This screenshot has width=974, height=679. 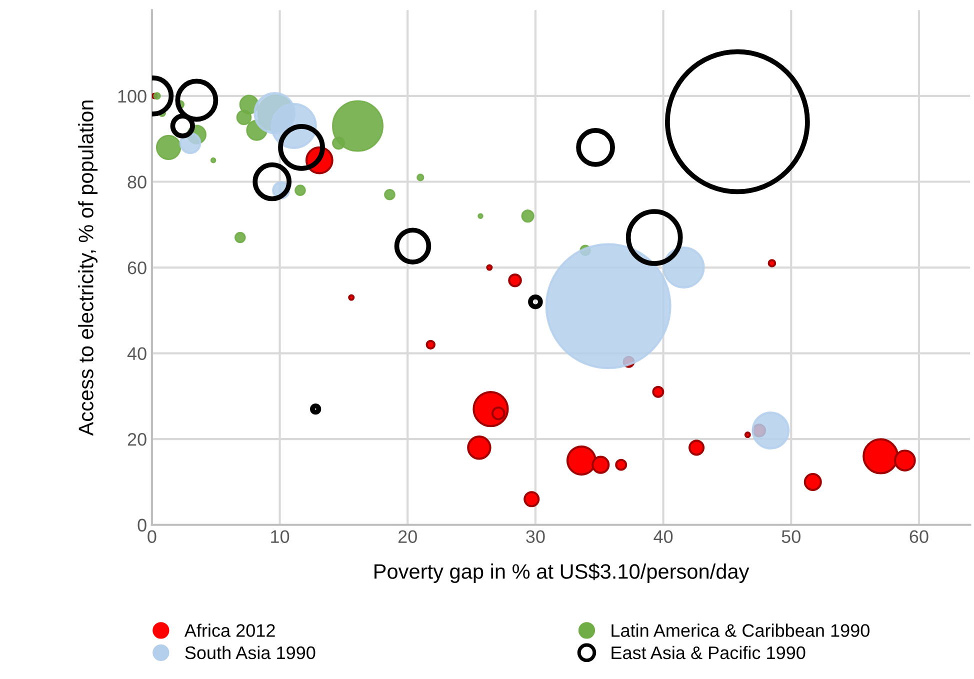 What do you see at coordinates (280, 536) in the screenshot?
I see `x-tick-label: 10` at bounding box center [280, 536].